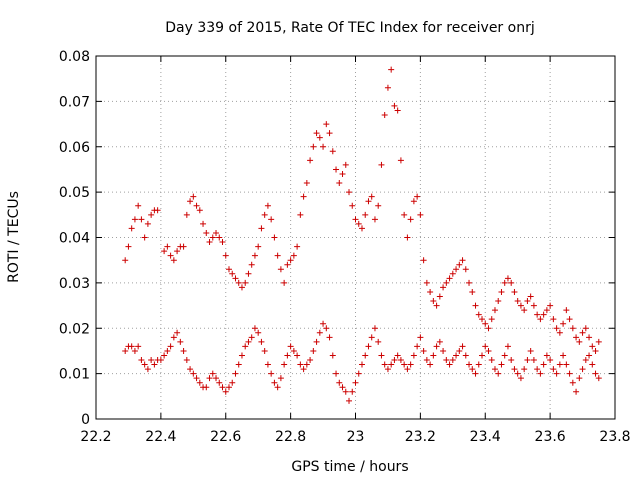 The height and width of the screenshot is (480, 640). What do you see at coordinates (85, 420) in the screenshot?
I see `y-tick-label: 0` at bounding box center [85, 420].